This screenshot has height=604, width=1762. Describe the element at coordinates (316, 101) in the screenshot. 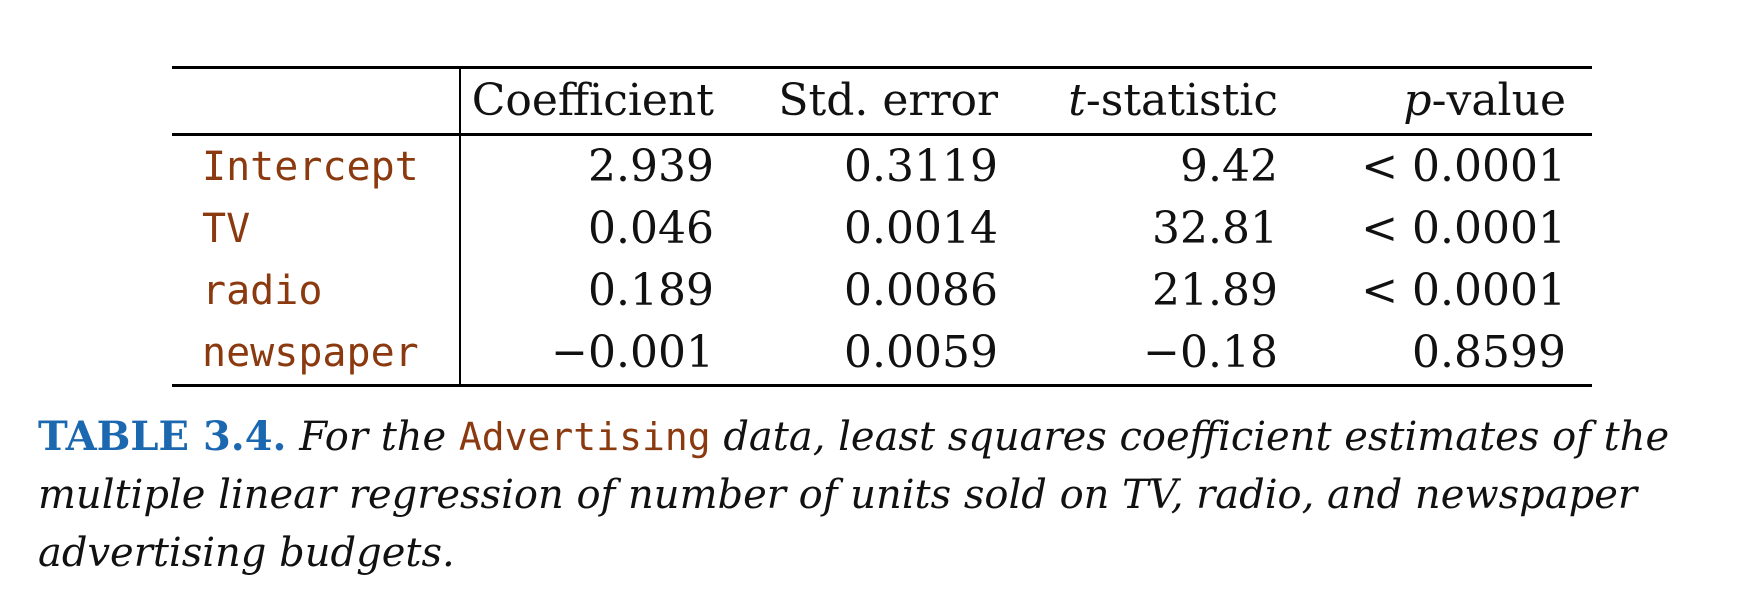

I see `header-corner-cell` at that location.